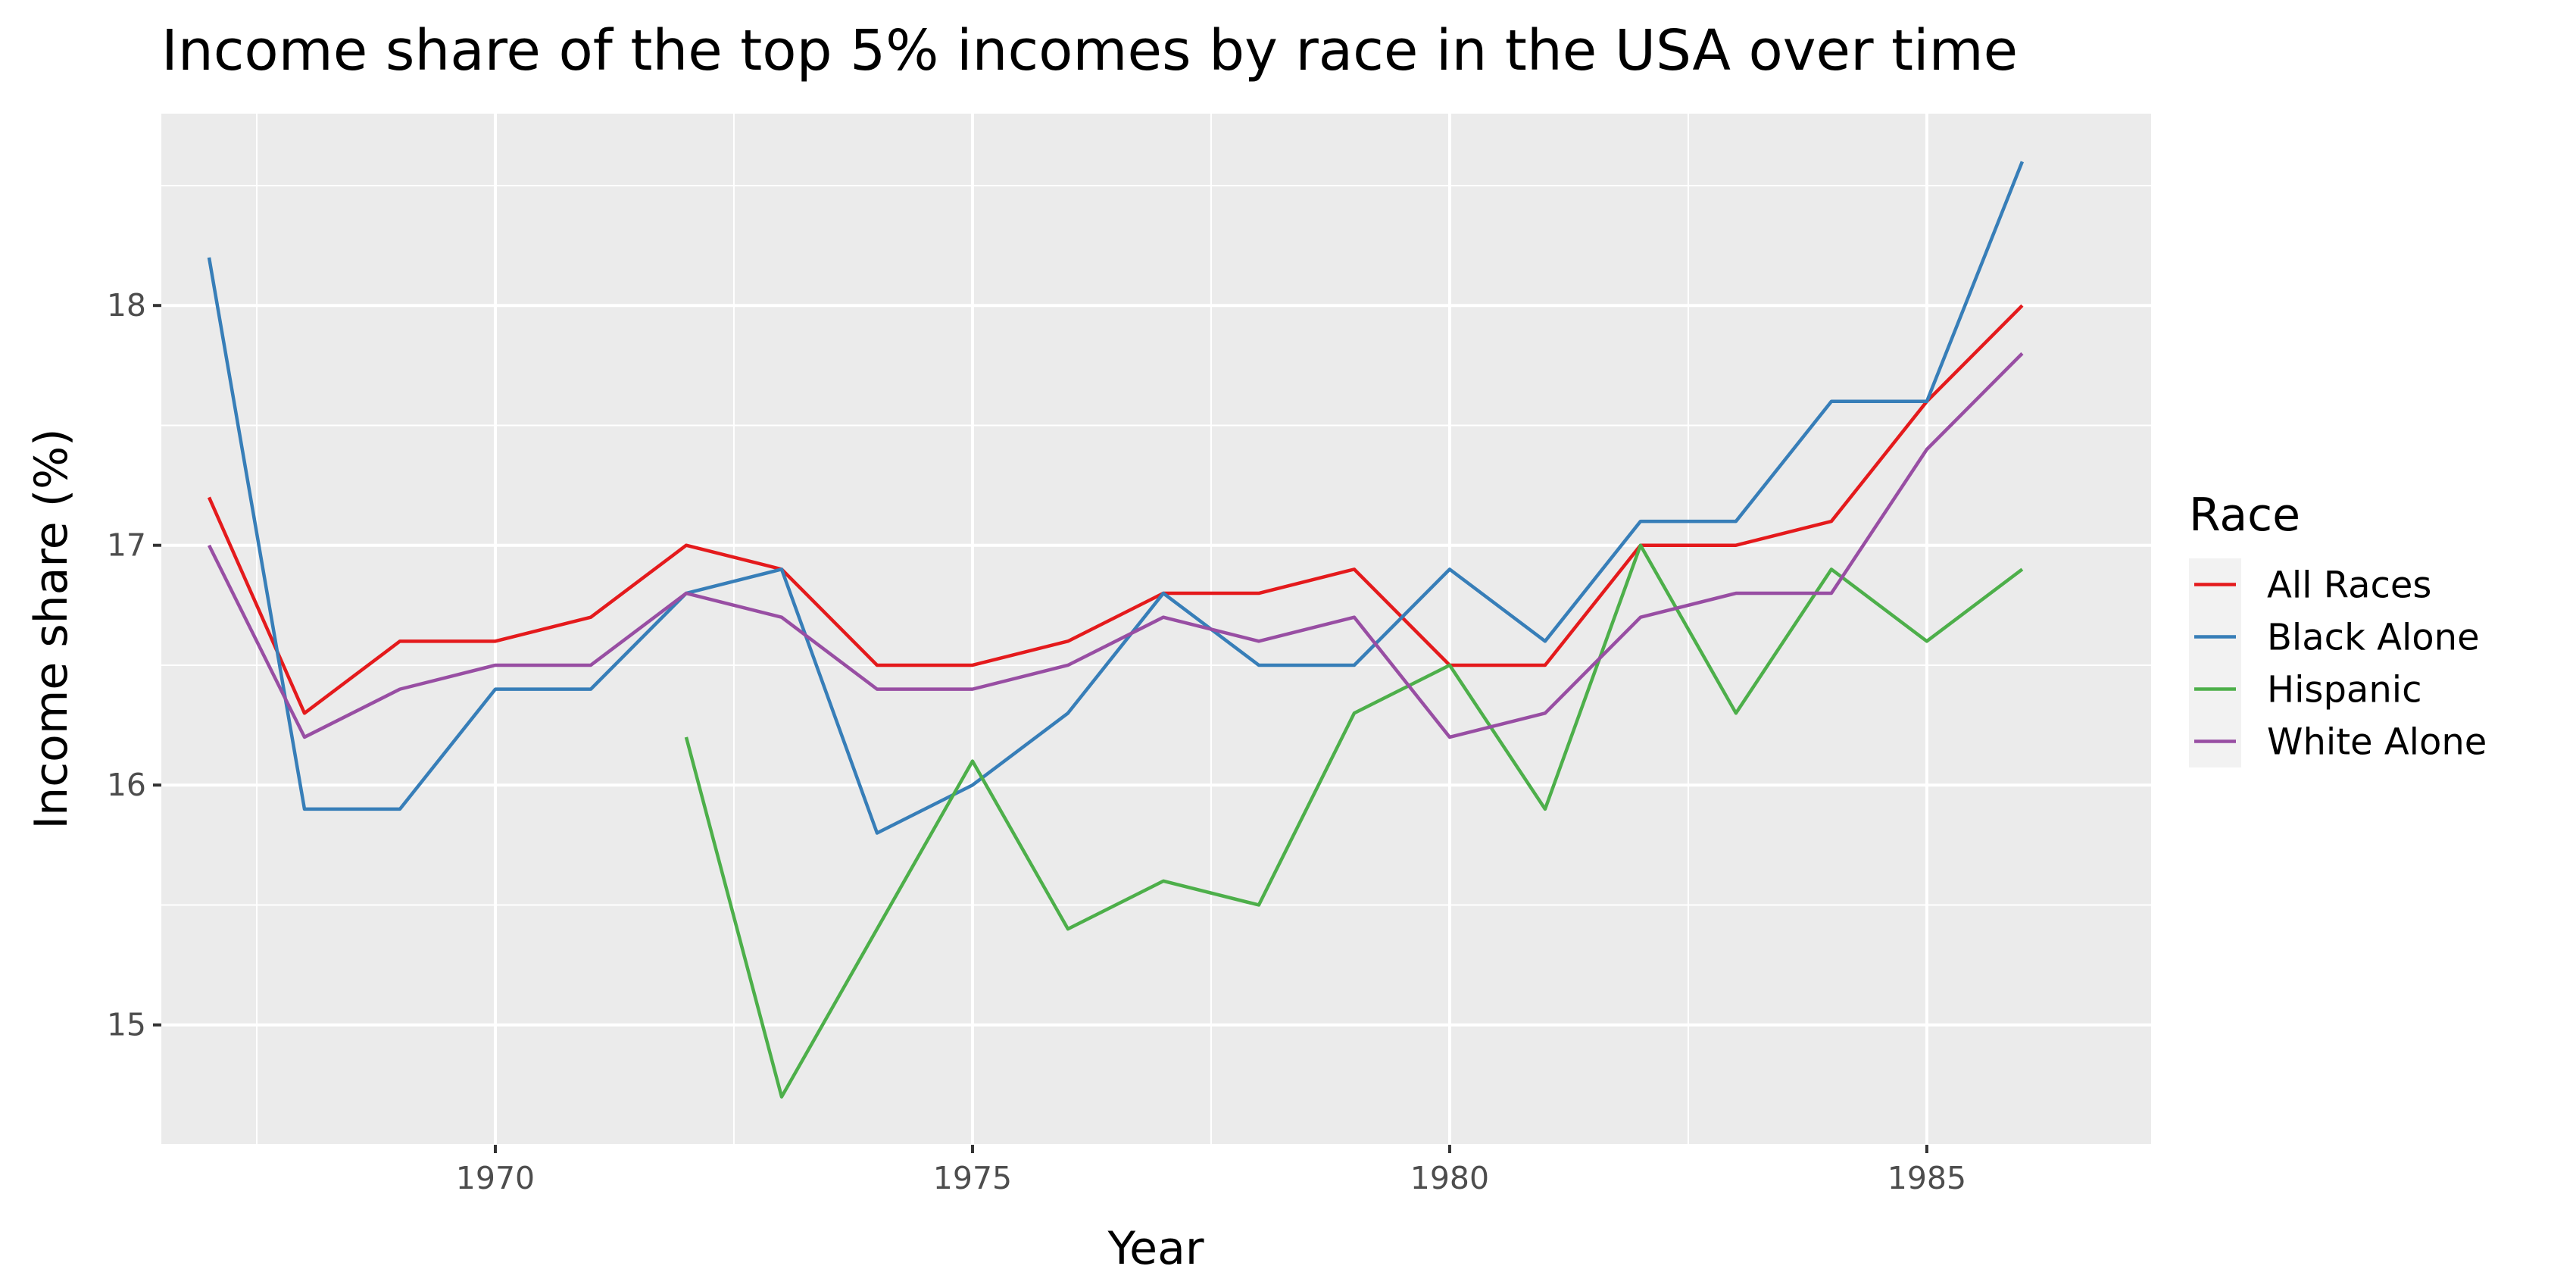  Describe the element at coordinates (2245, 515) in the screenshot. I see `legend-title: Race` at that location.